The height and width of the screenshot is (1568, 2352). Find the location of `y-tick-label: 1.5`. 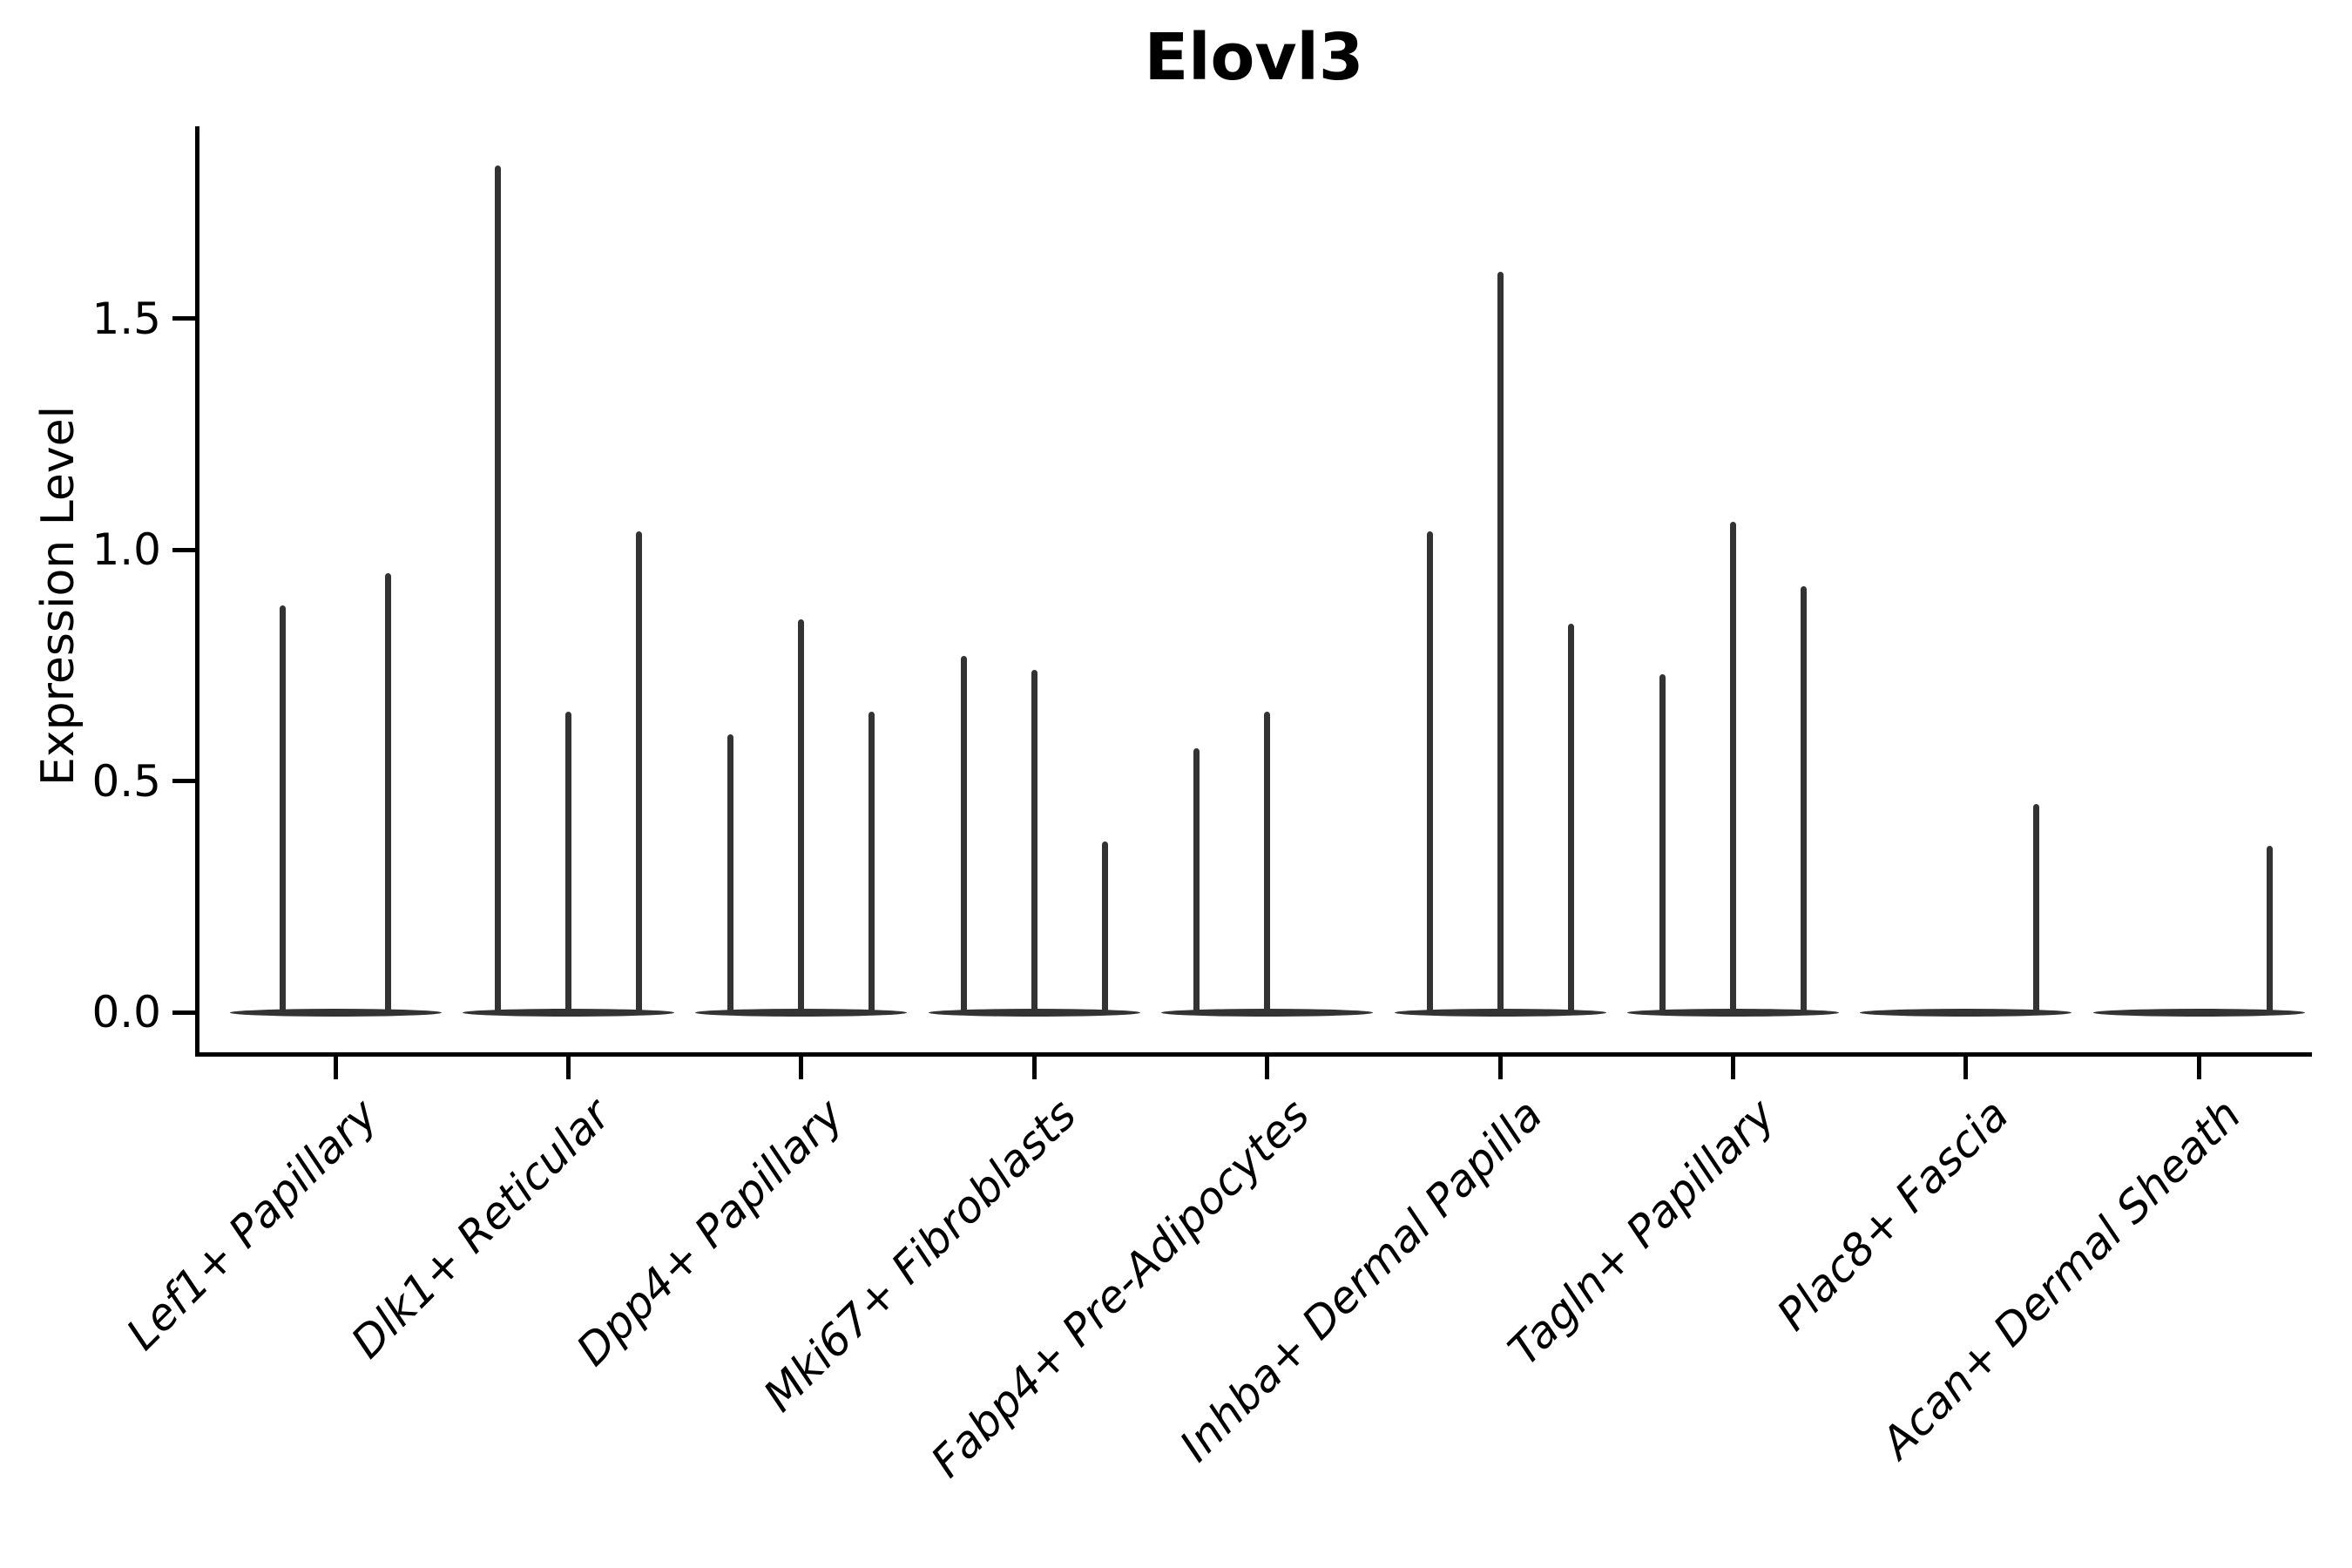

y-tick-label: 1.5 is located at coordinates (126, 319).